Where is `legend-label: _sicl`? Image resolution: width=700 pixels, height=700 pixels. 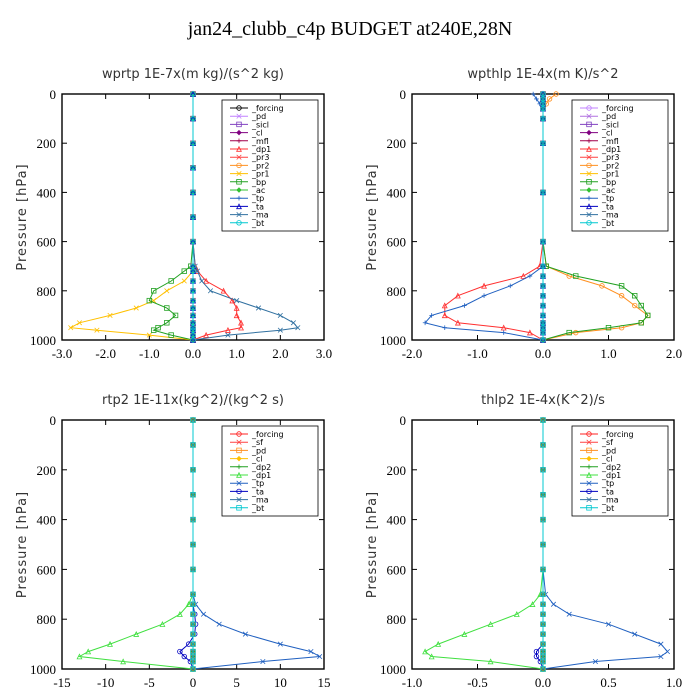 legend-label: _sicl is located at coordinates (610, 124).